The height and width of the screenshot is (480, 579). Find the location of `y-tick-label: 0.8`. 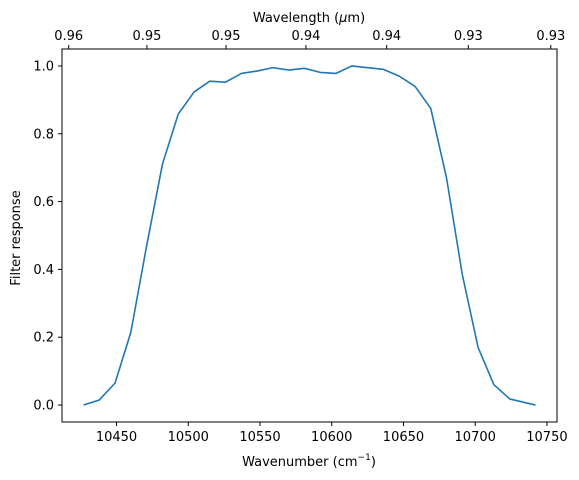

y-tick-label: 0.8 is located at coordinates (43, 134).